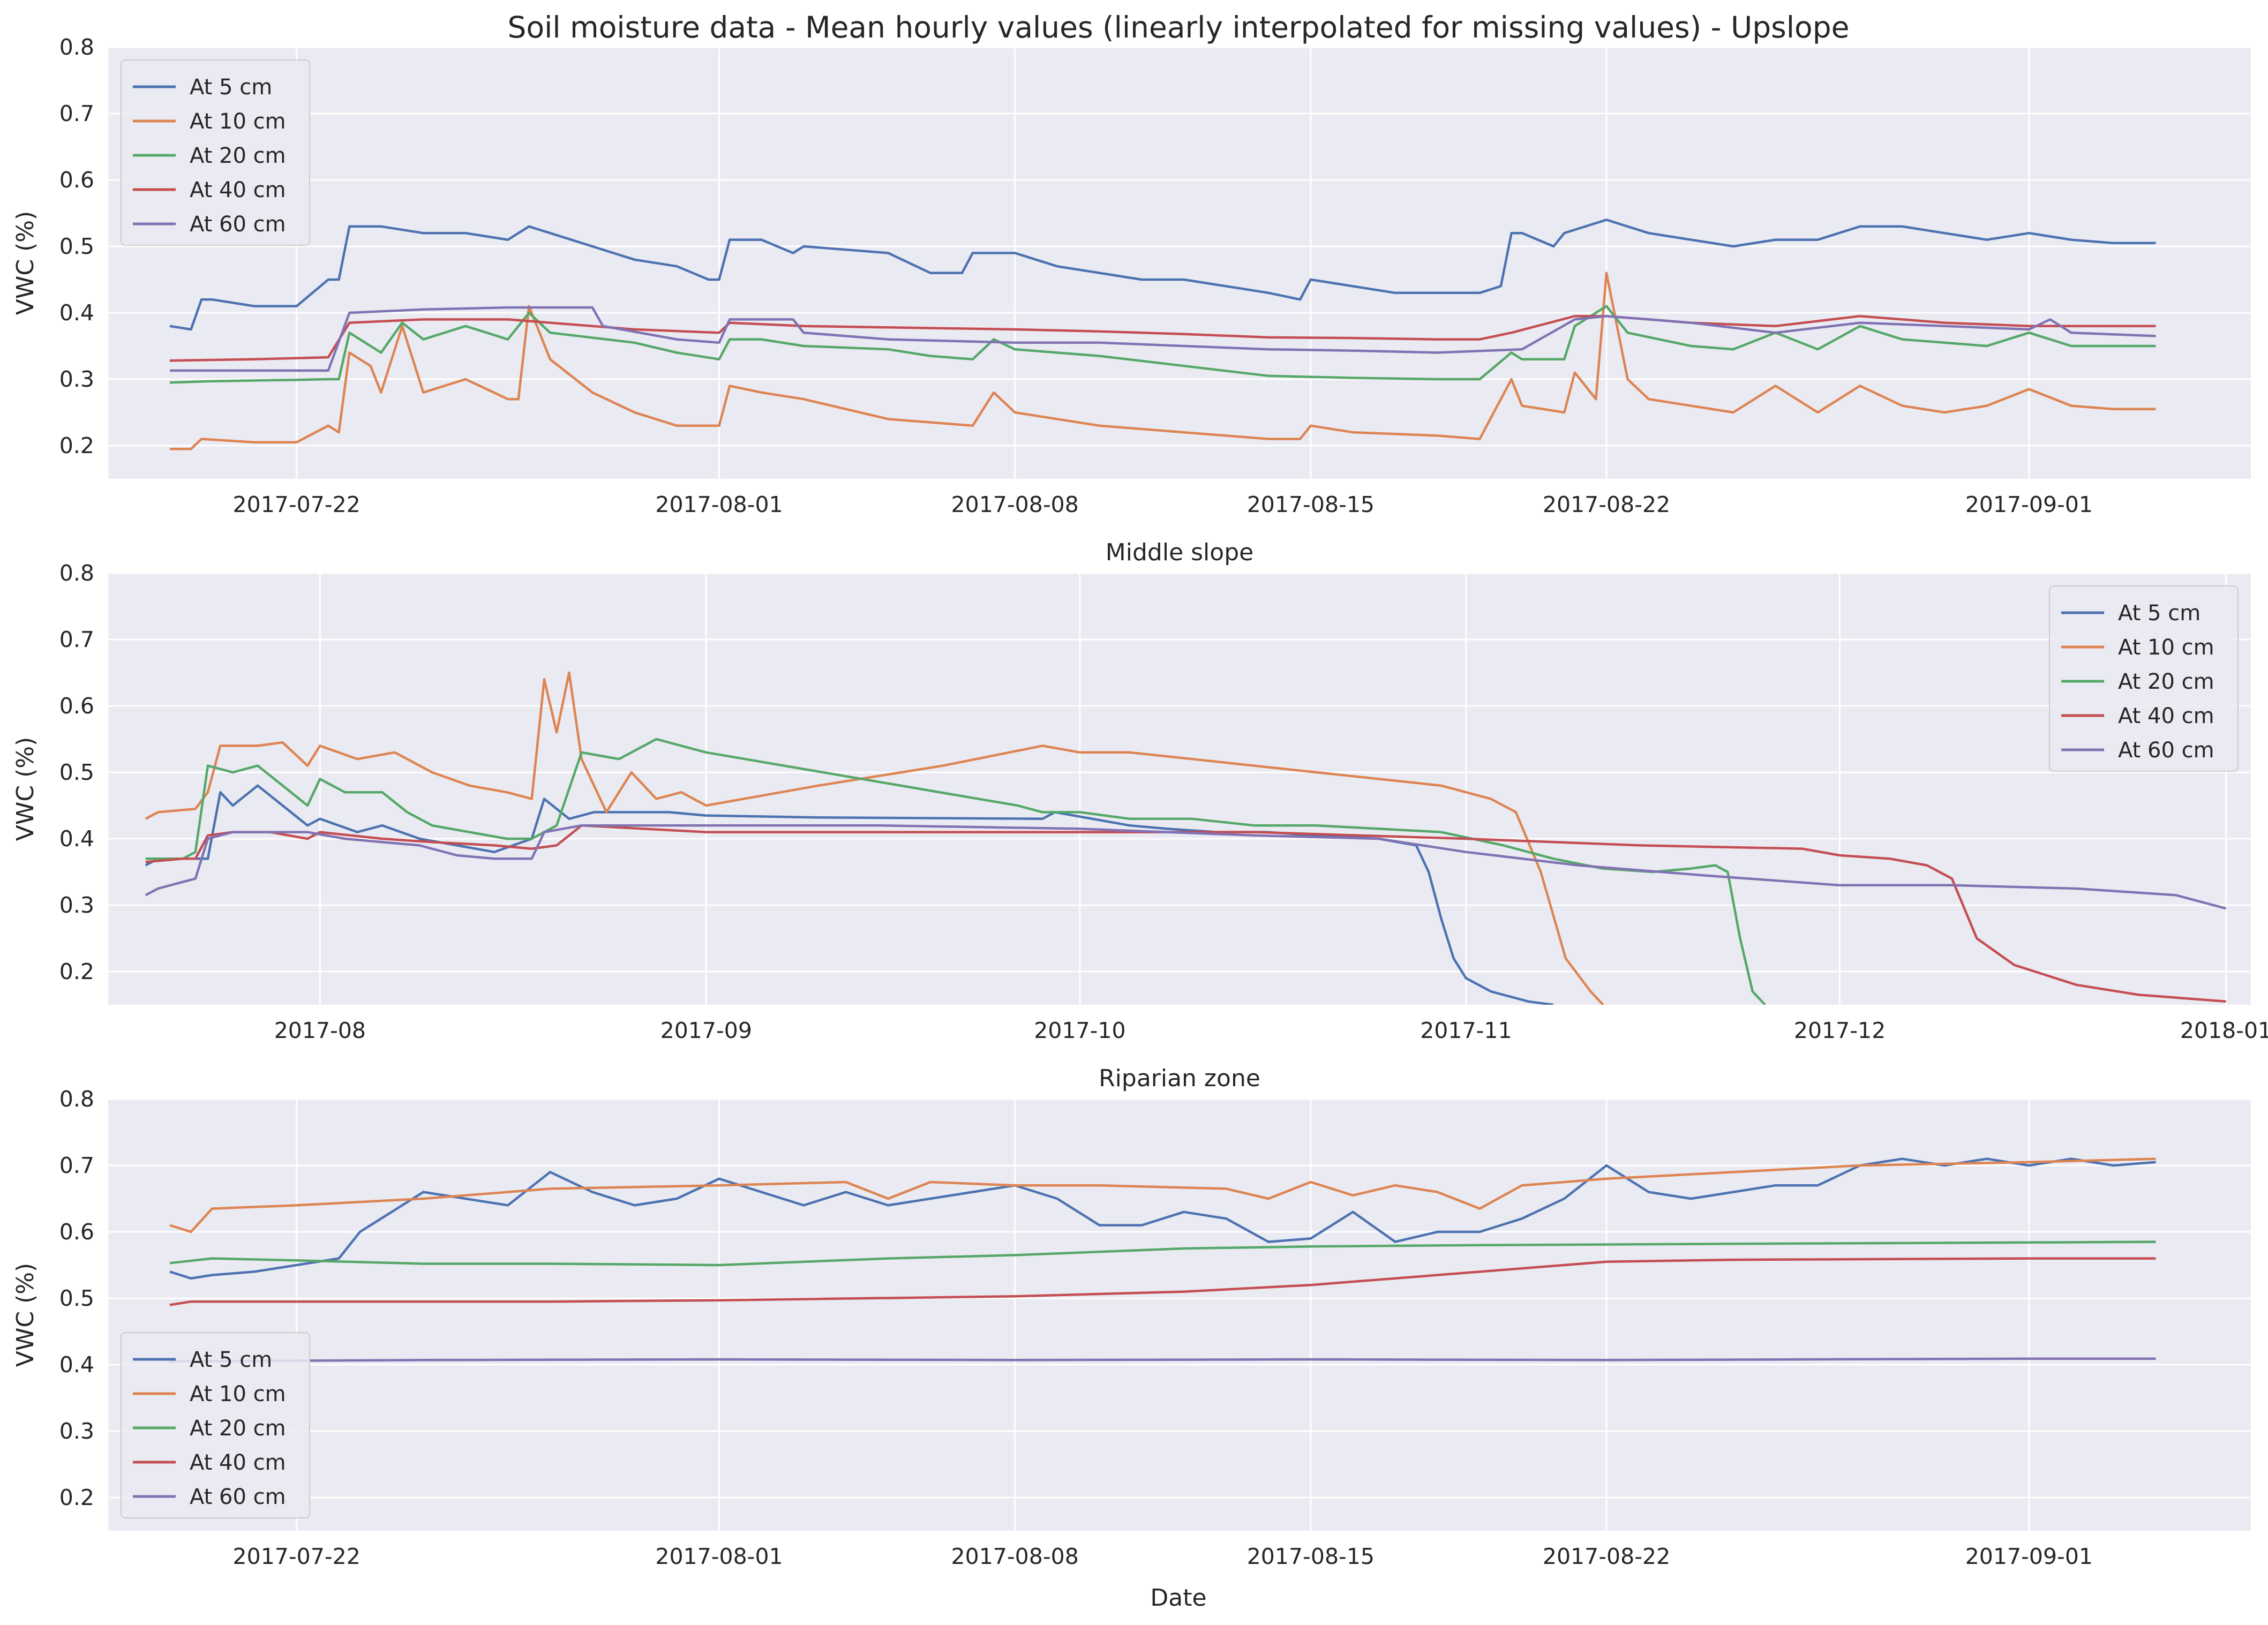  Describe the element at coordinates (1466, 1030) in the screenshot. I see `x-tick-label: 2017-11` at that location.